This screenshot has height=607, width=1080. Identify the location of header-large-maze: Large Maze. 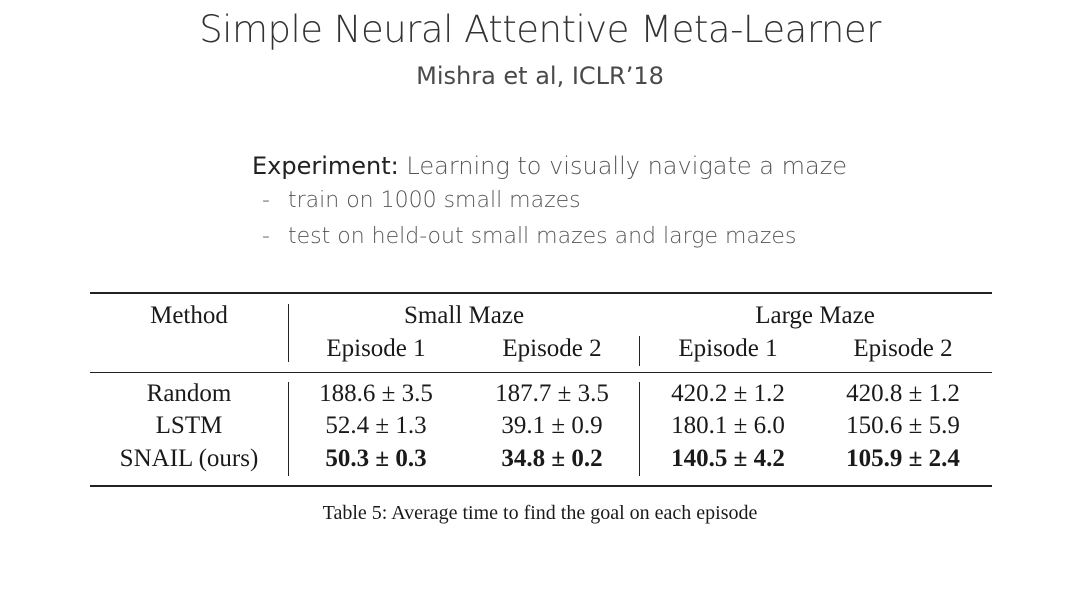
(815, 315).